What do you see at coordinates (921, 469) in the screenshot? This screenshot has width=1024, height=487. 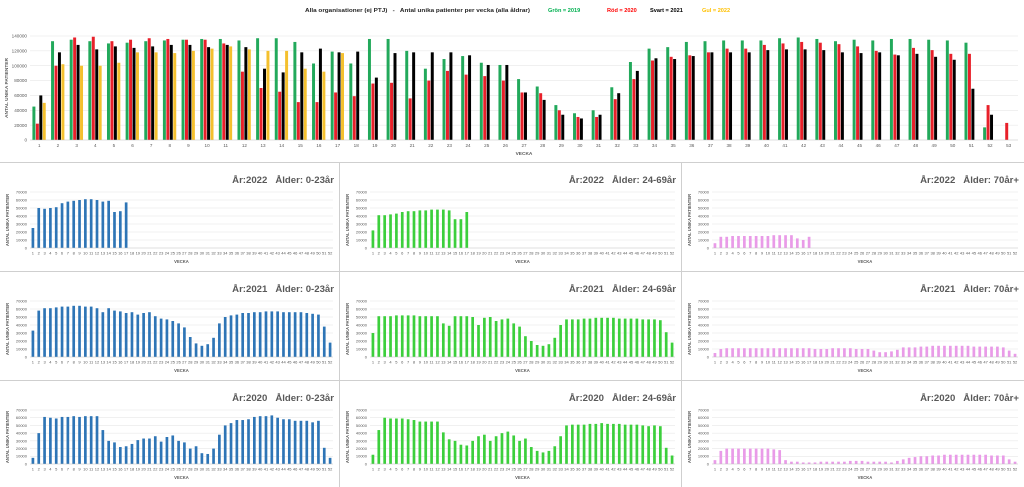 I see `x-tick-label: 36` at bounding box center [921, 469].